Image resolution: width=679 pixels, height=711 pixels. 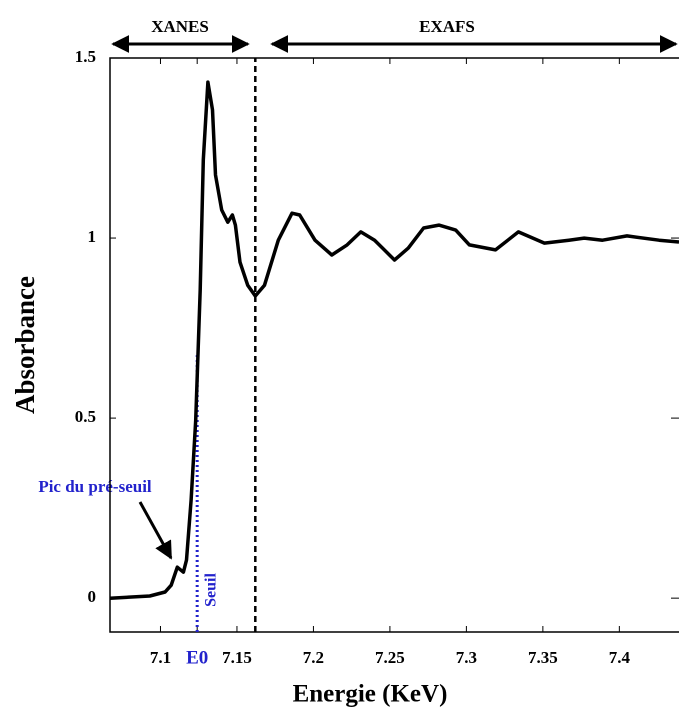 What do you see at coordinates (447, 26) in the screenshot?
I see `exafs-label: EXAFS` at bounding box center [447, 26].